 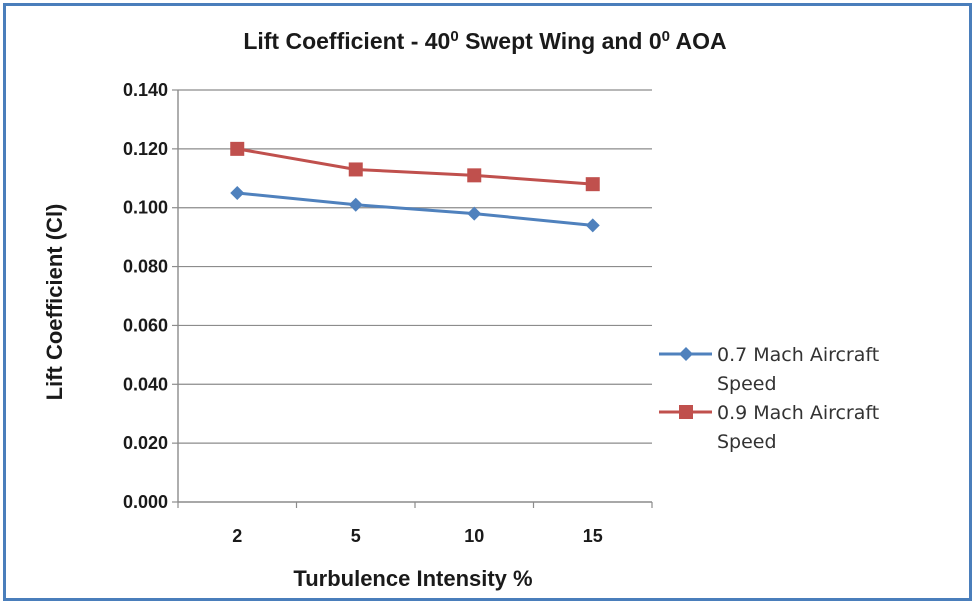 I want to click on y-tick-label: 0.000, so click(x=145, y=502).